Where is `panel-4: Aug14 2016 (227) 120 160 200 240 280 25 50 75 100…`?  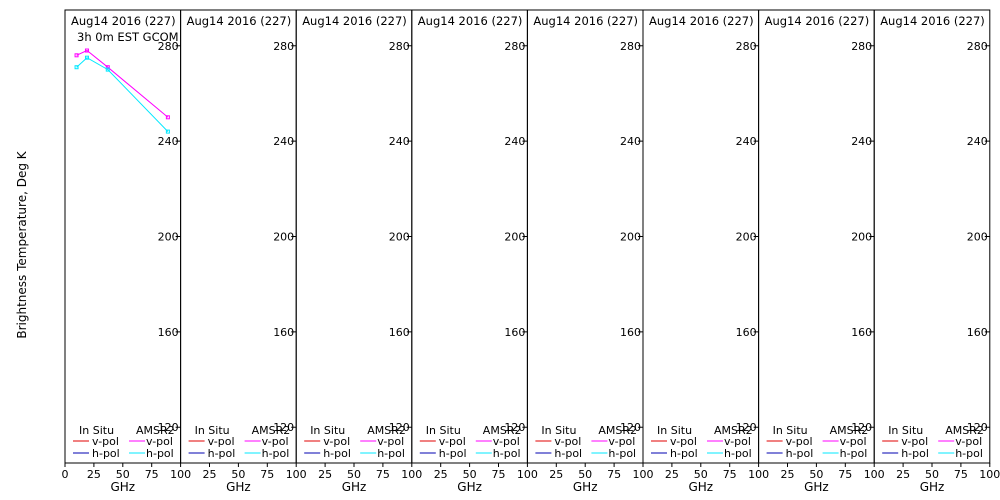 panel-4: Aug14 2016 (227) 120 160 200 240 280 25 50 75 100… is located at coordinates (474, 251).